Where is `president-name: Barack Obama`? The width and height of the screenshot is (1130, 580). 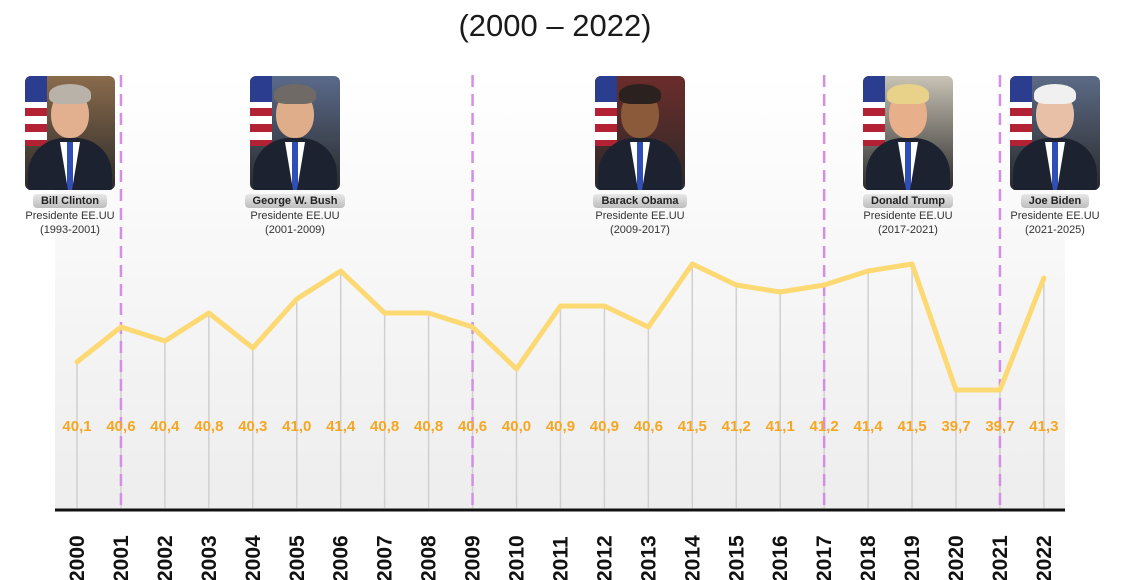 president-name: Barack Obama is located at coordinates (640, 201).